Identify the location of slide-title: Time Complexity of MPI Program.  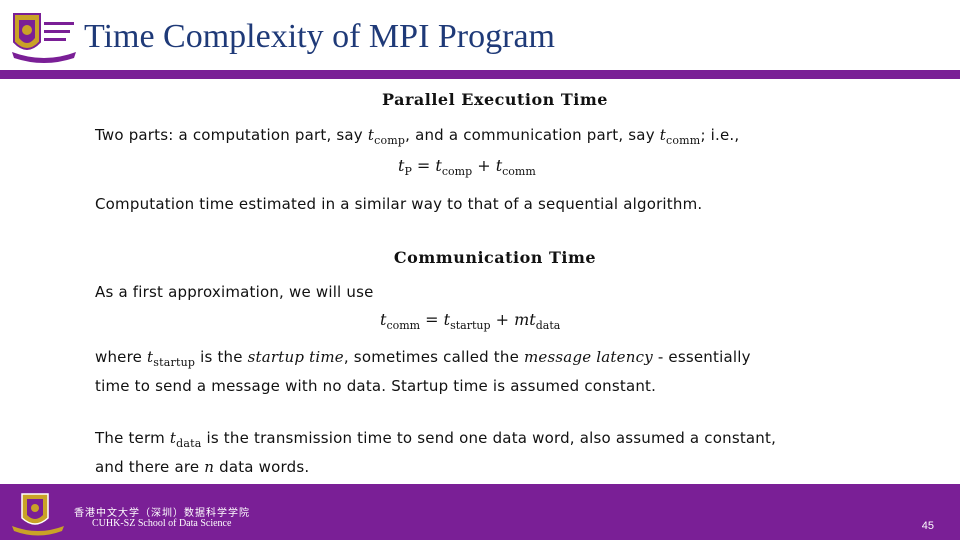
(319, 36).